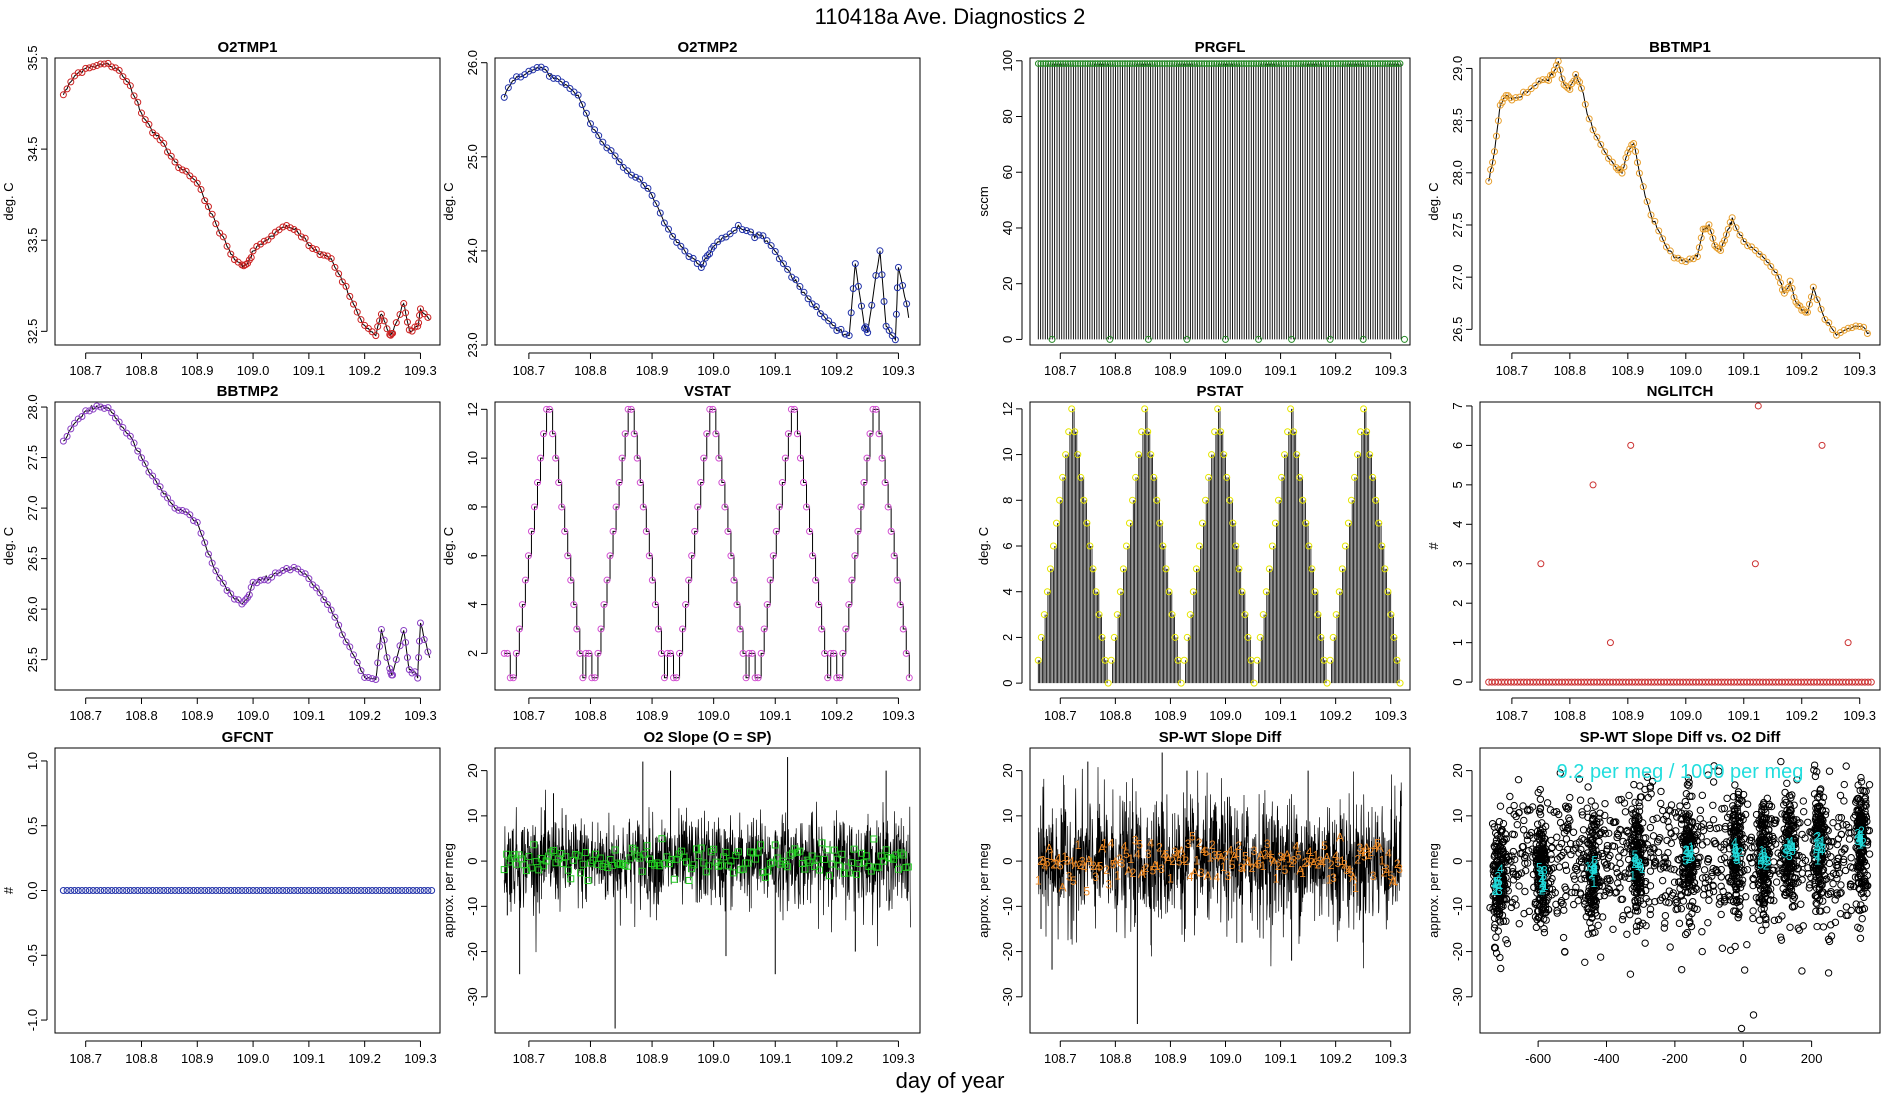  I want to click on x-tick-label: 109.1, so click(309, 715).